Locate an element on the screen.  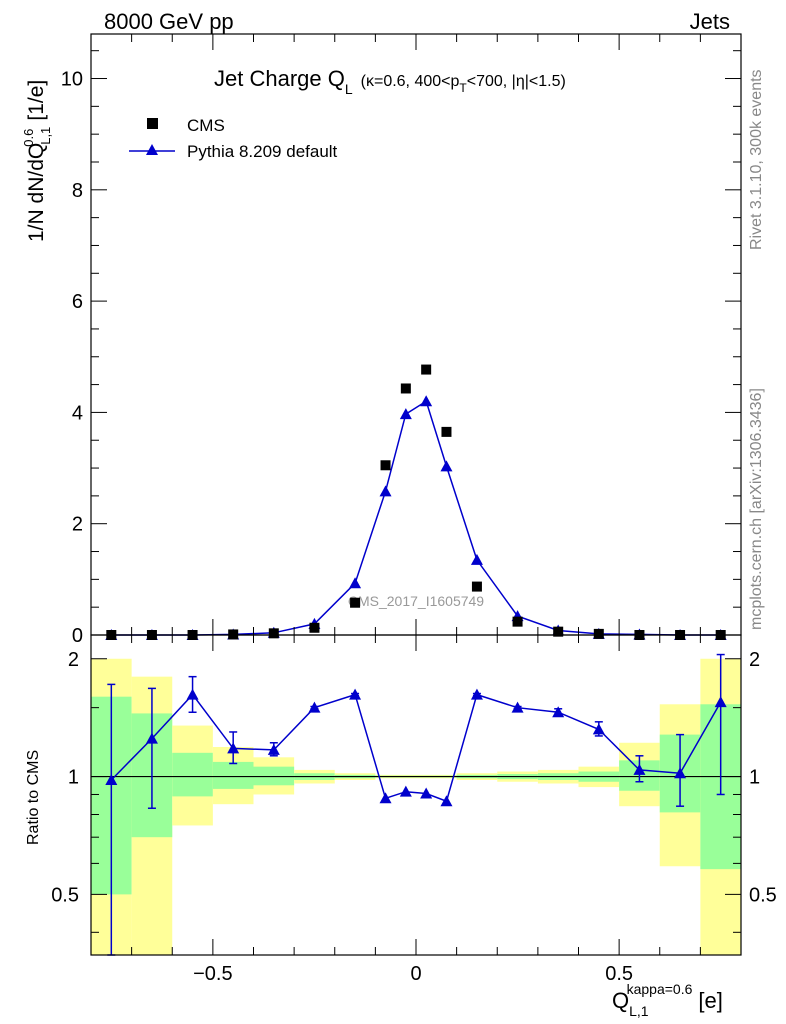
rivet-version-label: Rivet 3.1.10, 300k events is located at coordinates (756, 159).